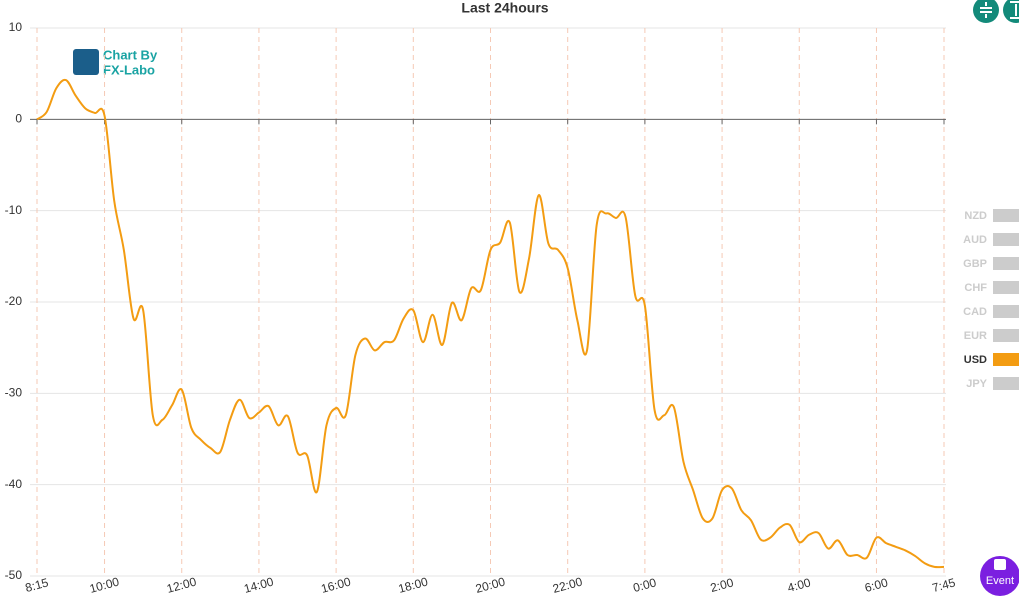 The image size is (1019, 601). What do you see at coordinates (799, 585) in the screenshot?
I see `x-tick-label: 4:00` at bounding box center [799, 585].